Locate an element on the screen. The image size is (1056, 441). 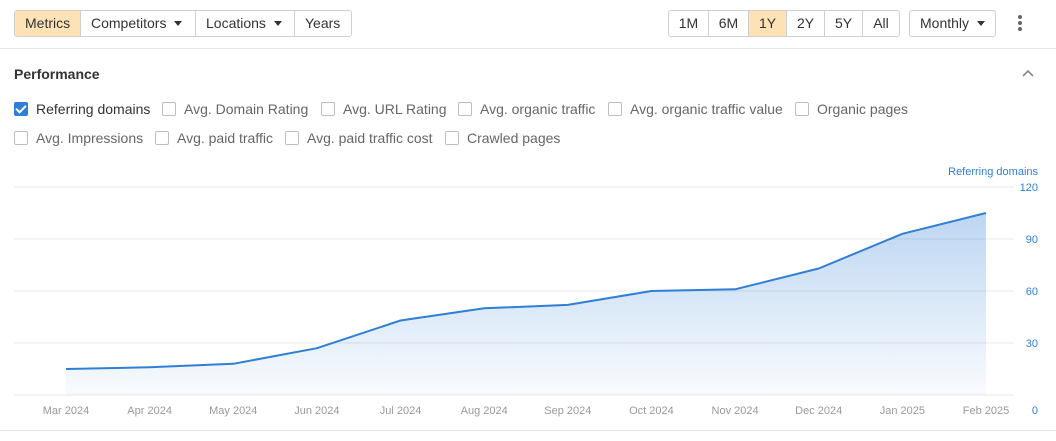
metric-avg-organic-traffic-value: Avg. organic traffic value is located at coordinates (708, 109).